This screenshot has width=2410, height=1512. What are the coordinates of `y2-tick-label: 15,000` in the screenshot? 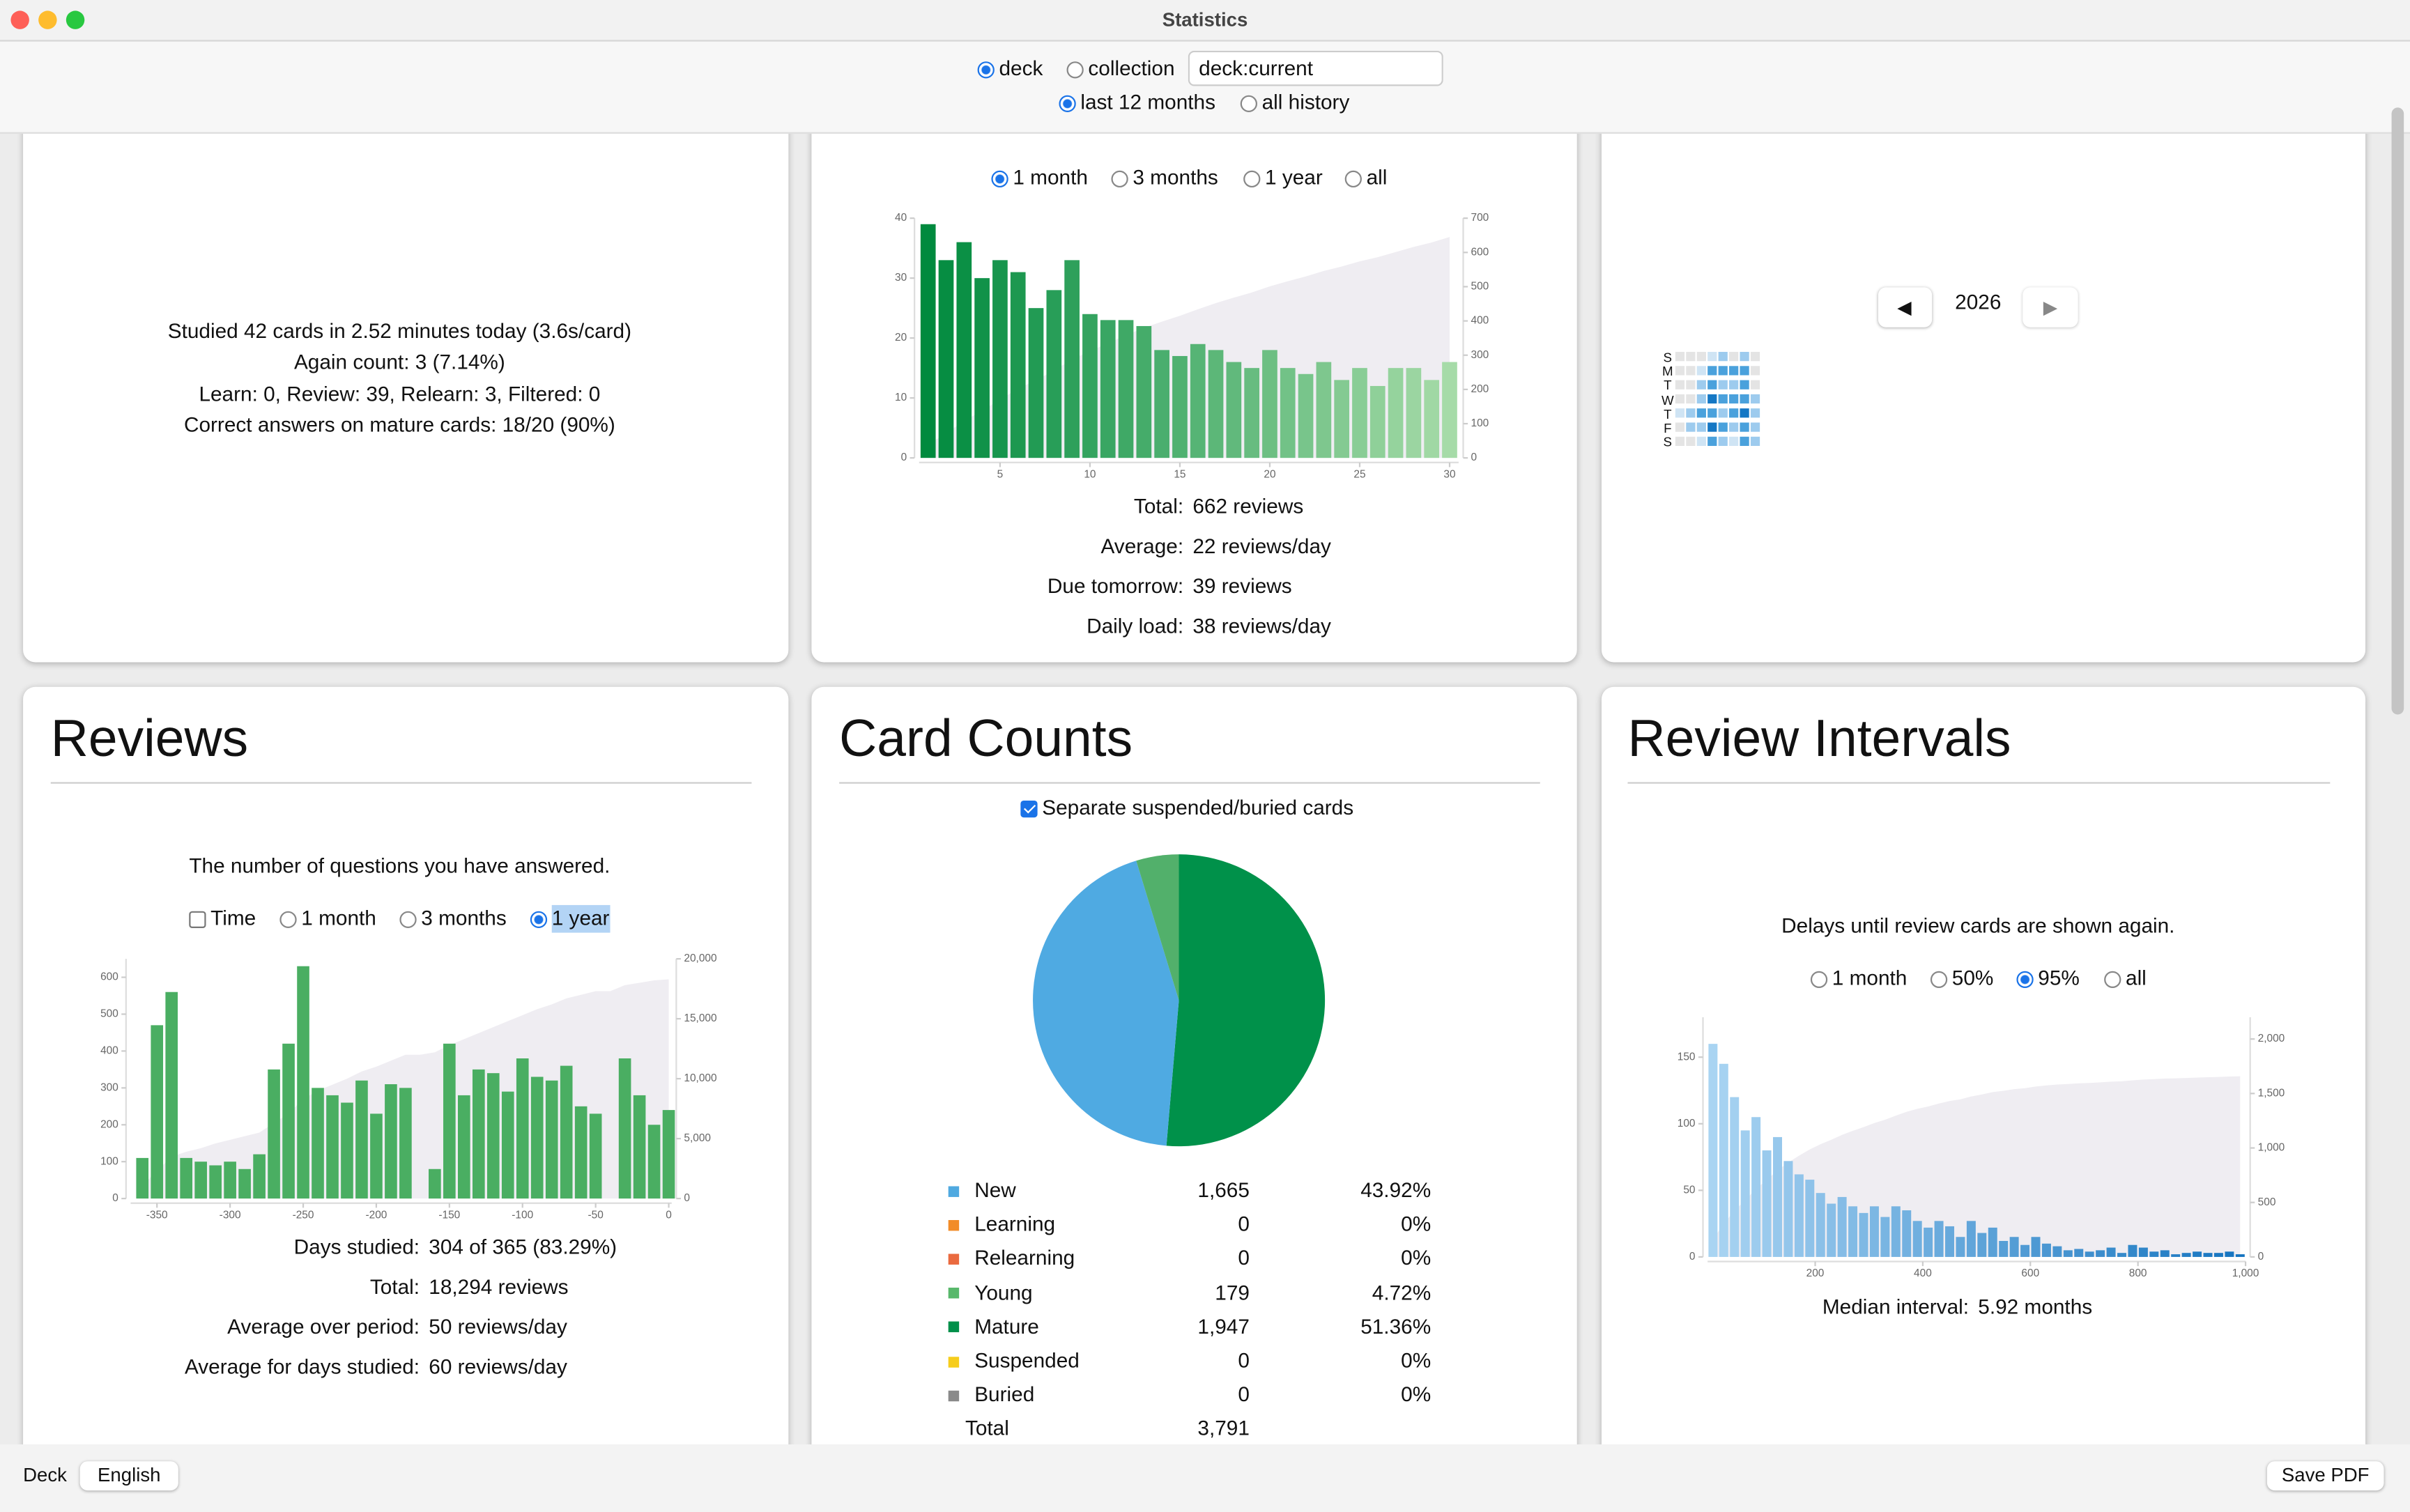 It's located at (700, 1018).